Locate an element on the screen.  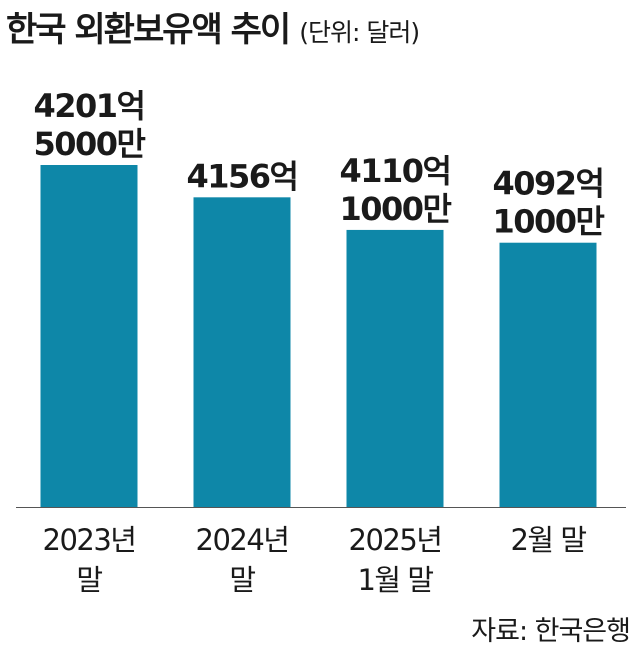
title-row: 한국 외환보유액 추이 (단위: 달러) is located at coordinates (213, 26).